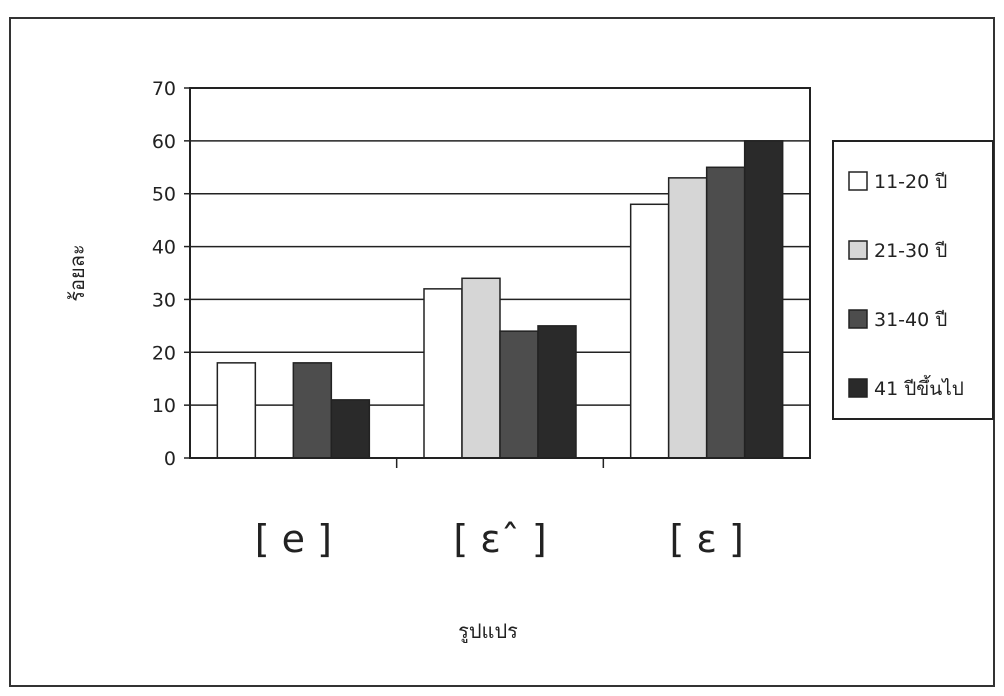  What do you see at coordinates (77, 272) in the screenshot?
I see `y-axis-title: ร้อยละ` at bounding box center [77, 272].